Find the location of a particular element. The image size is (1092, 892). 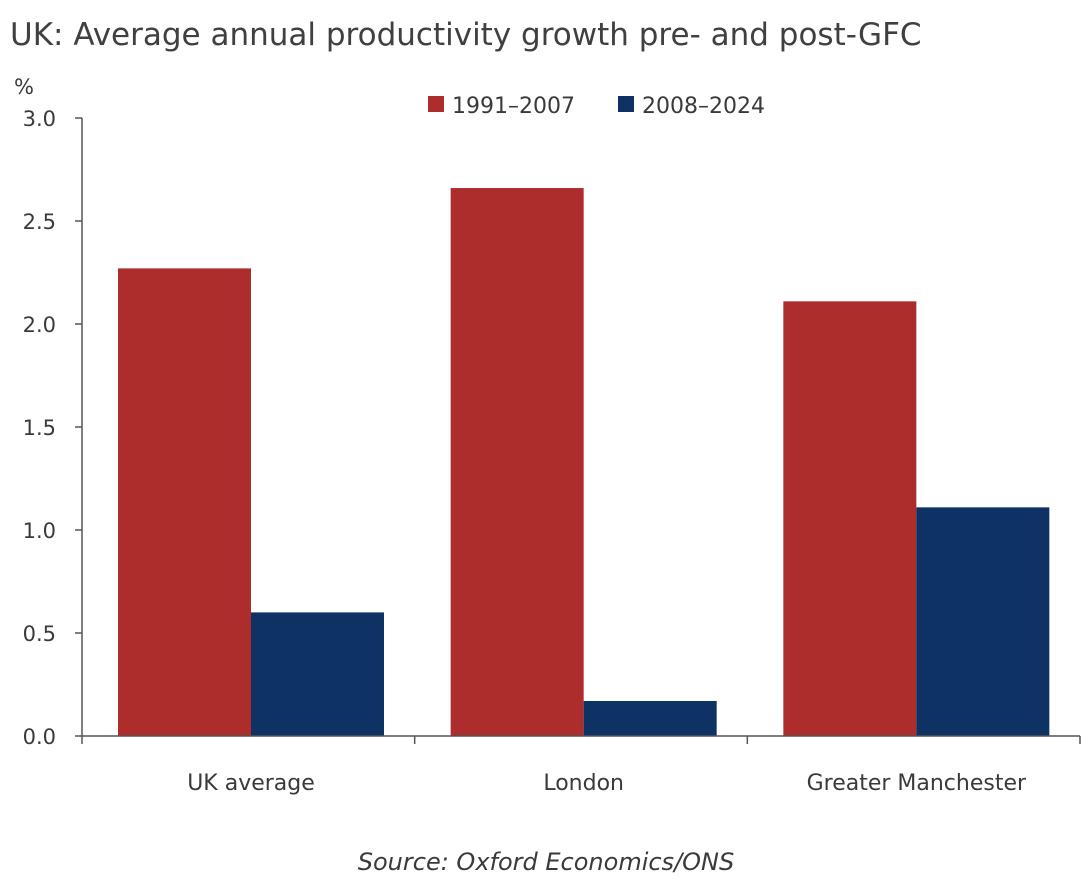

x-category-label: Greater Manchester is located at coordinates (917, 783).